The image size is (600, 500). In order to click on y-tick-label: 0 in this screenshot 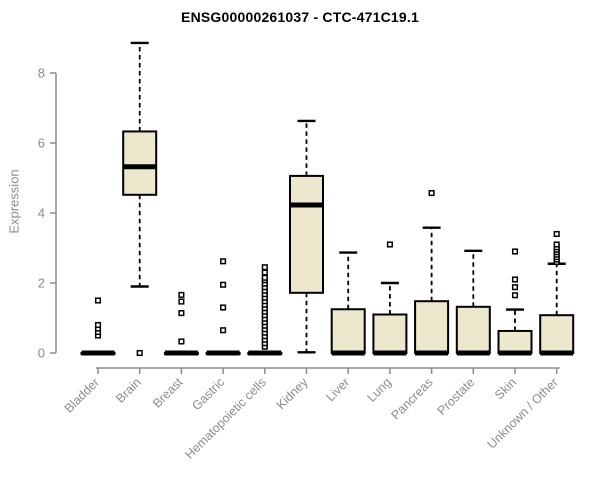, I will do `click(41, 353)`.